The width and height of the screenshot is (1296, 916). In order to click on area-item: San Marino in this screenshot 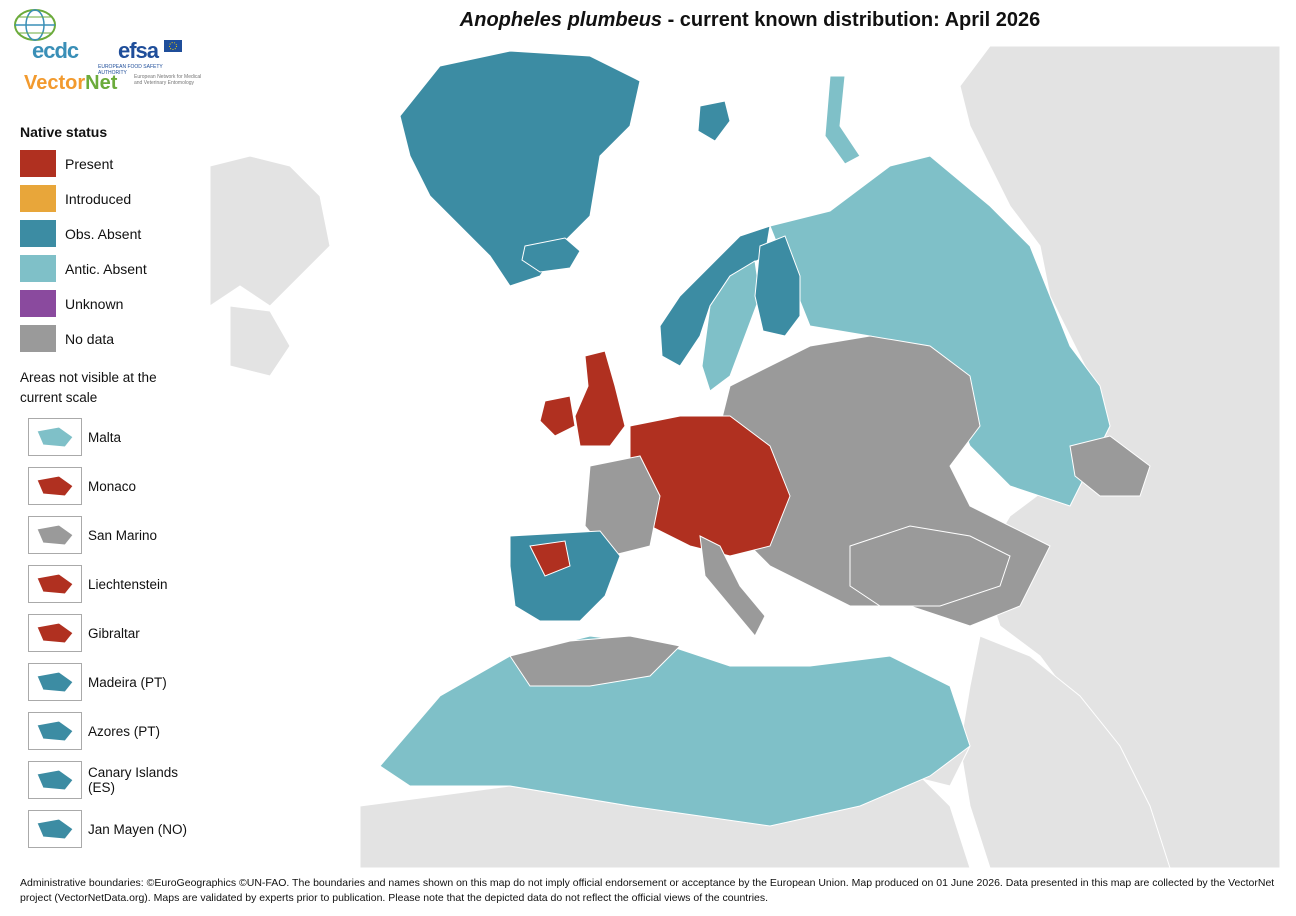, I will do `click(108, 535)`.